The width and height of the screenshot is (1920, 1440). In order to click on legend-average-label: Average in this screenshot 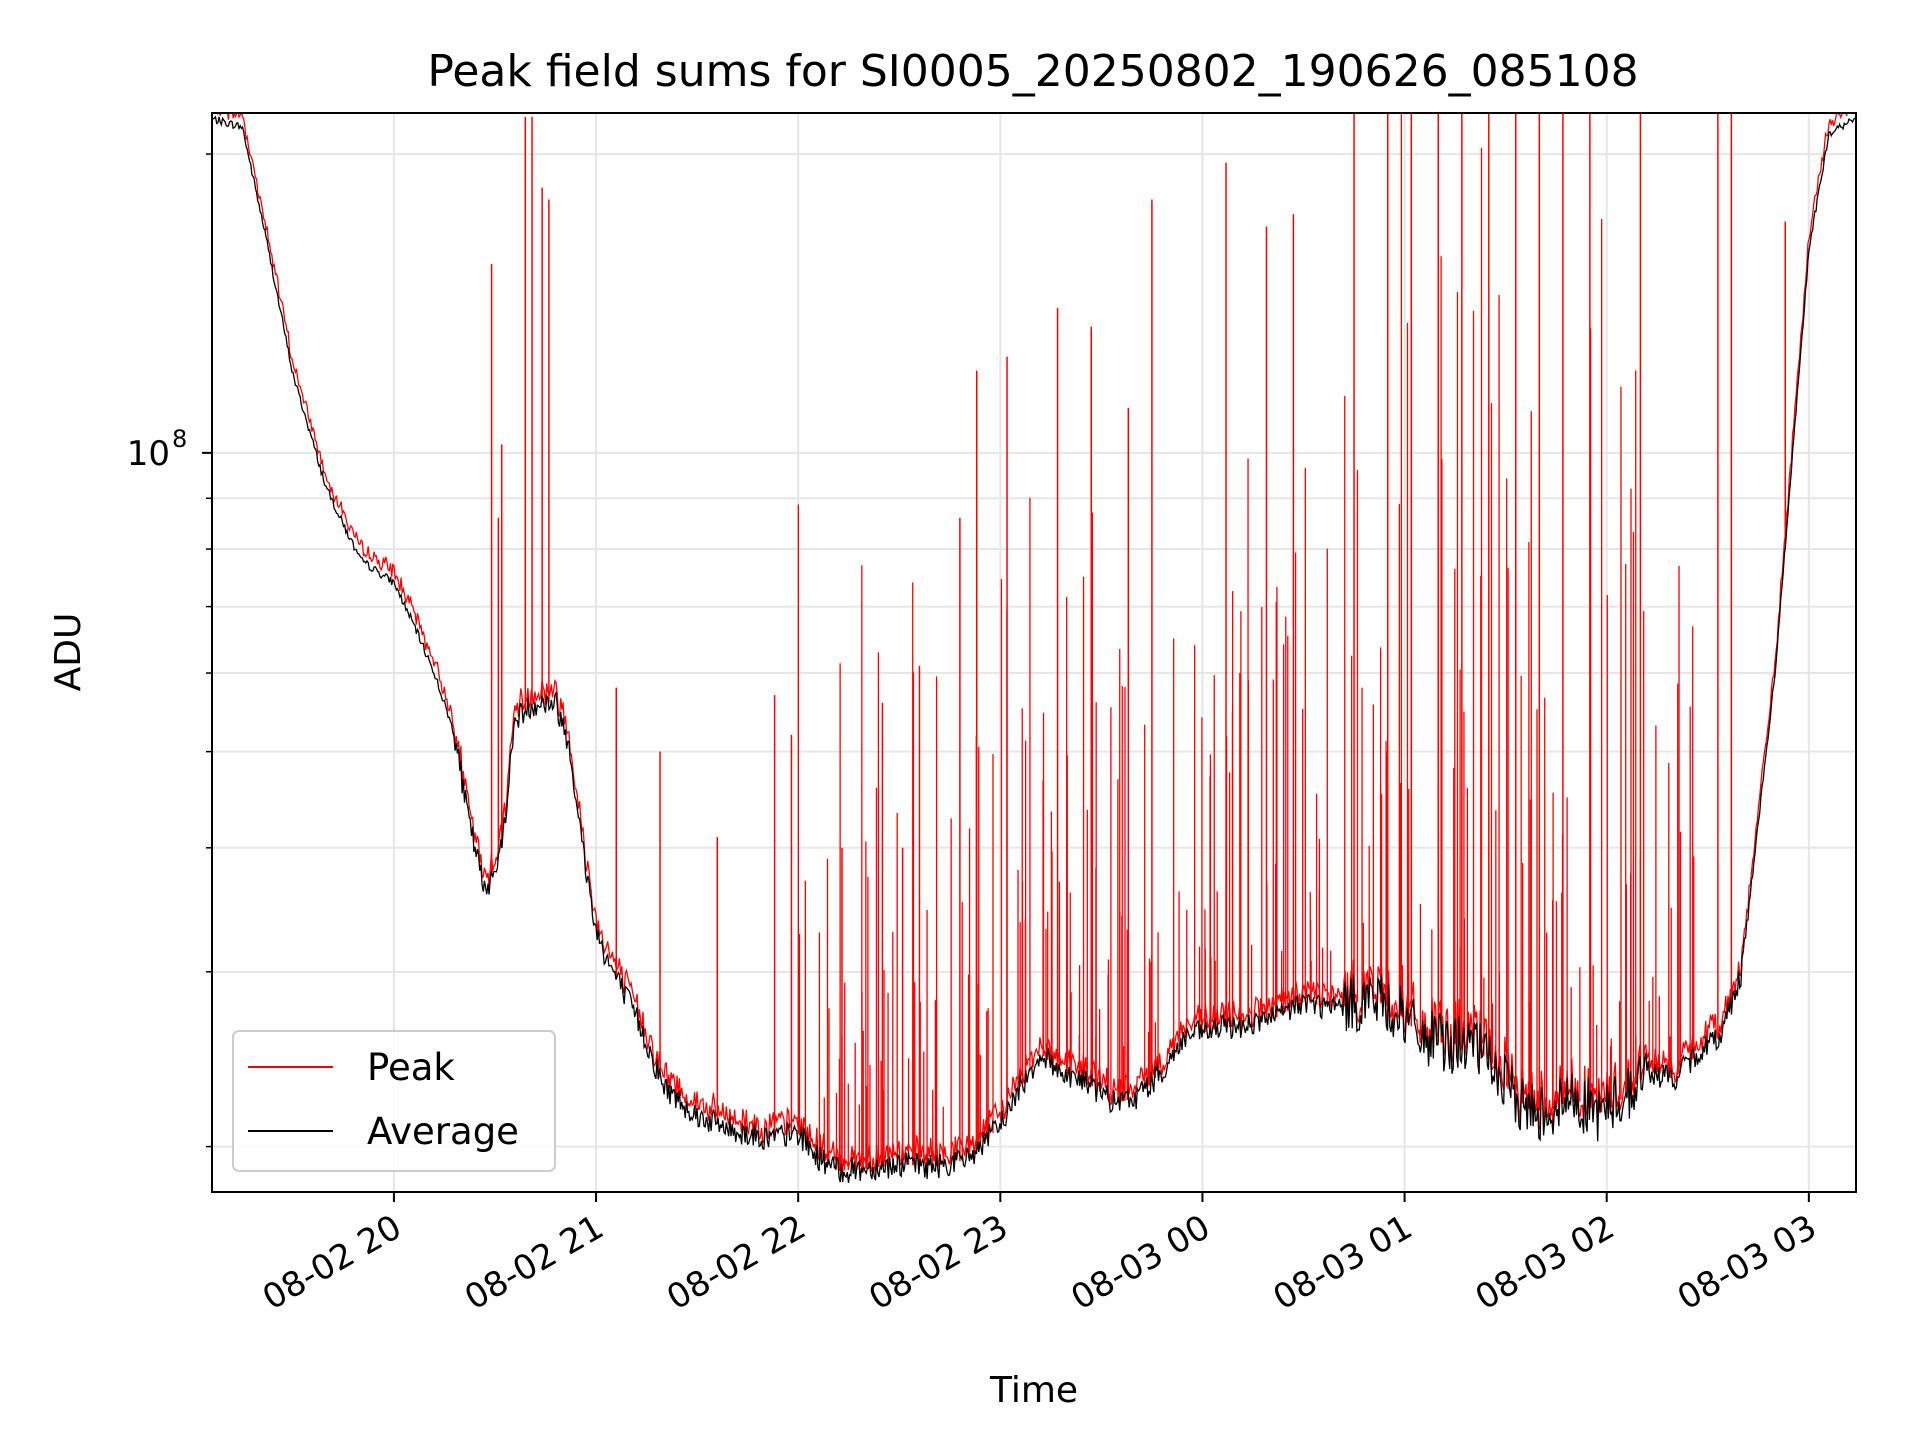, I will do `click(443, 1131)`.